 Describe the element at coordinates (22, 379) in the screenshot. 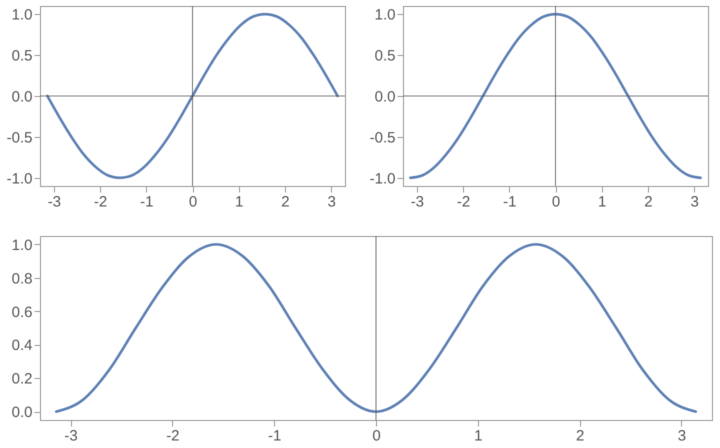

I see `y-tick-label: 0.2` at that location.